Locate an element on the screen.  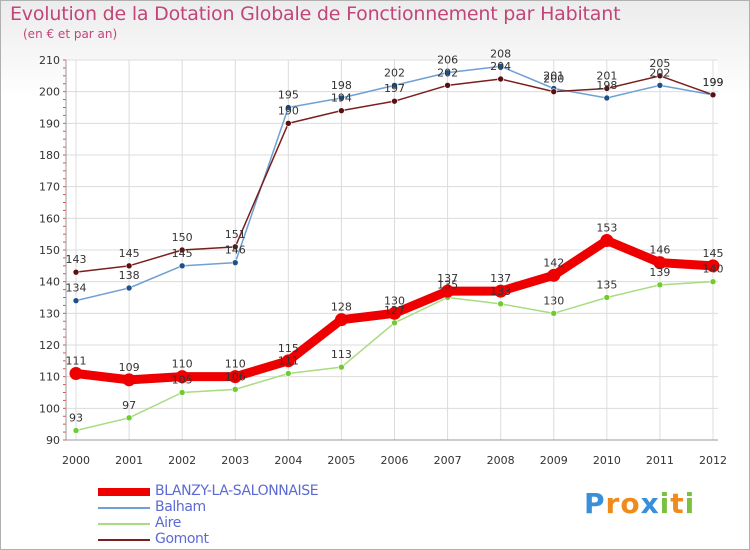
data-label-gomont: 197 is located at coordinates (394, 88).